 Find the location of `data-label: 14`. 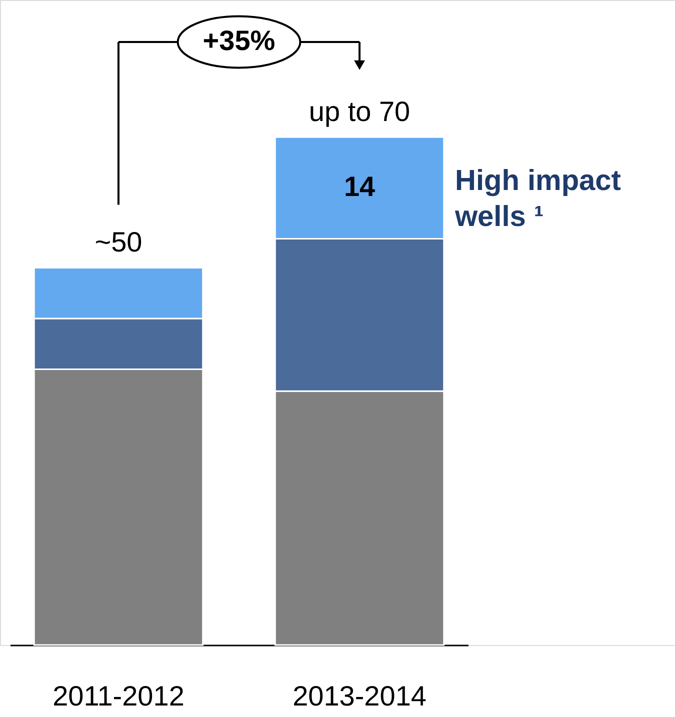

data-label: 14 is located at coordinates (360, 186).